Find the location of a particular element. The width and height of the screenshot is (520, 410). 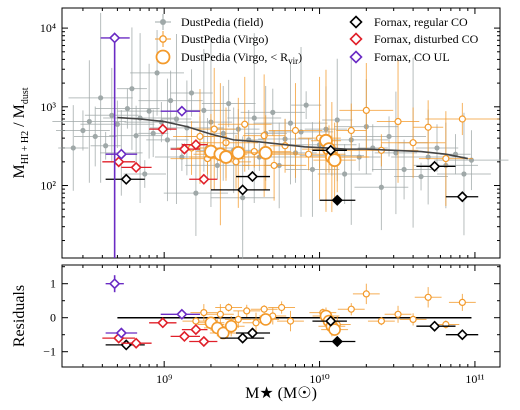

legend-label: Fornax, CO UL is located at coordinates (412, 57).